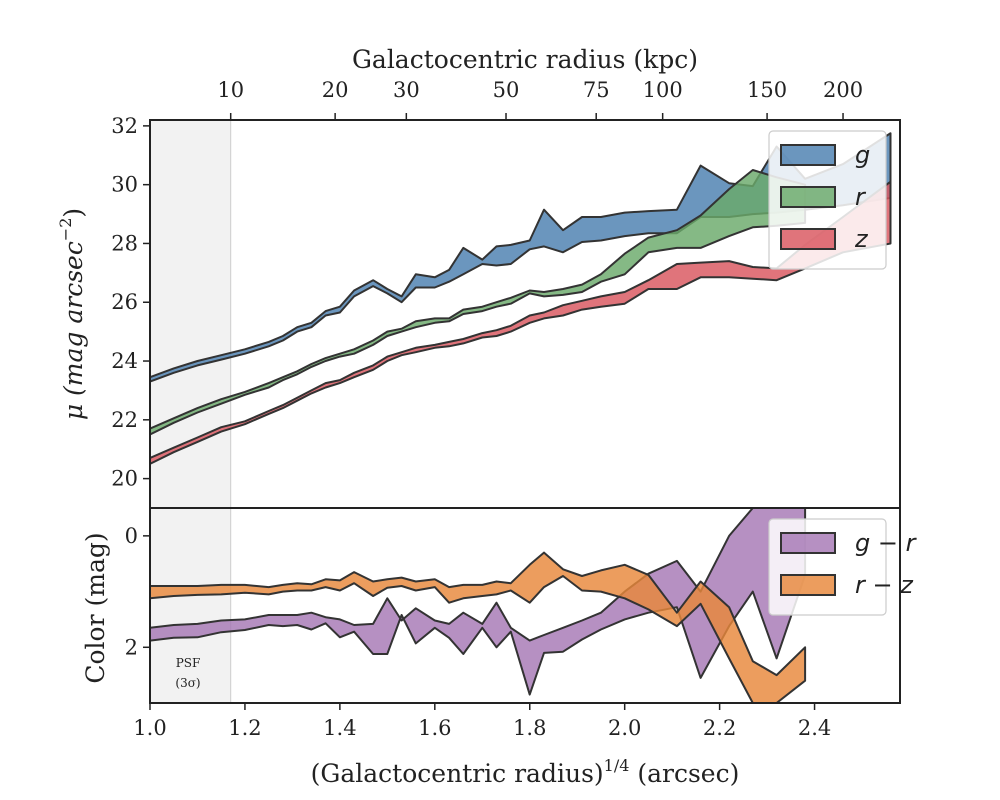 The height and width of the screenshot is (800, 1000). Describe the element at coordinates (124, 126) in the screenshot. I see `top-ytick-label-6: 32` at that location.